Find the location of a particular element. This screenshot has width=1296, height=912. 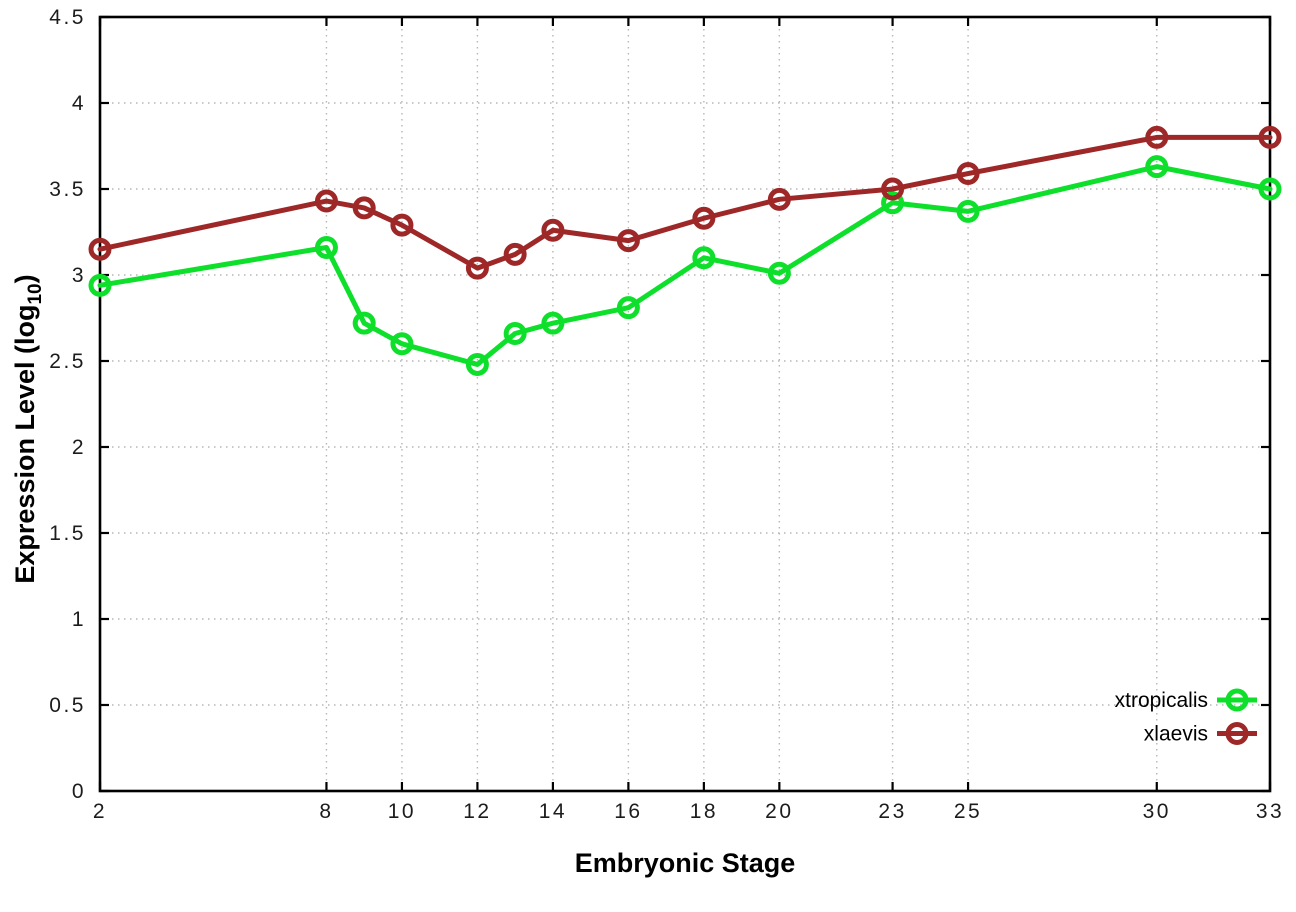

x-tick-label: 16 is located at coordinates (628, 811).